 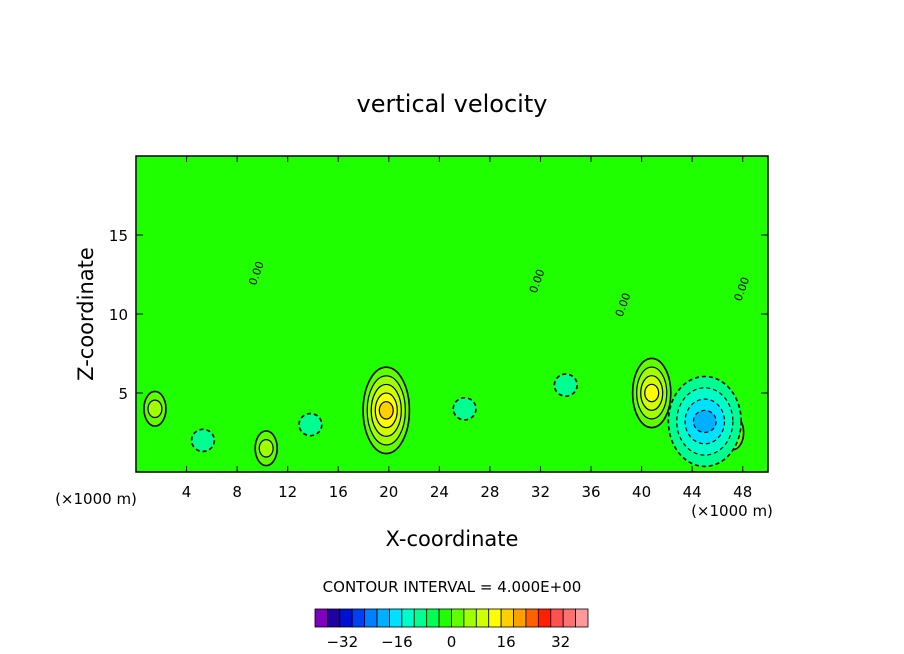 What do you see at coordinates (452, 104) in the screenshot?
I see `chart-title: vertical velocity` at bounding box center [452, 104].